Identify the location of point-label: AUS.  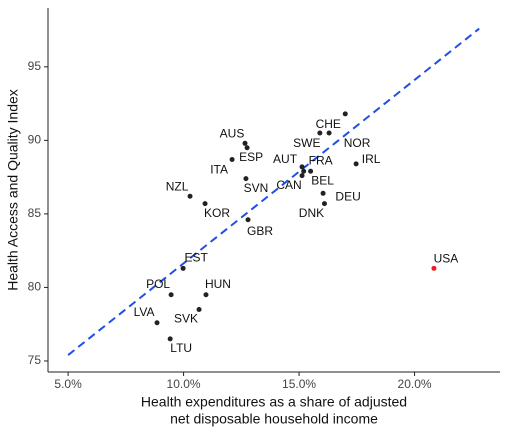
(232, 133).